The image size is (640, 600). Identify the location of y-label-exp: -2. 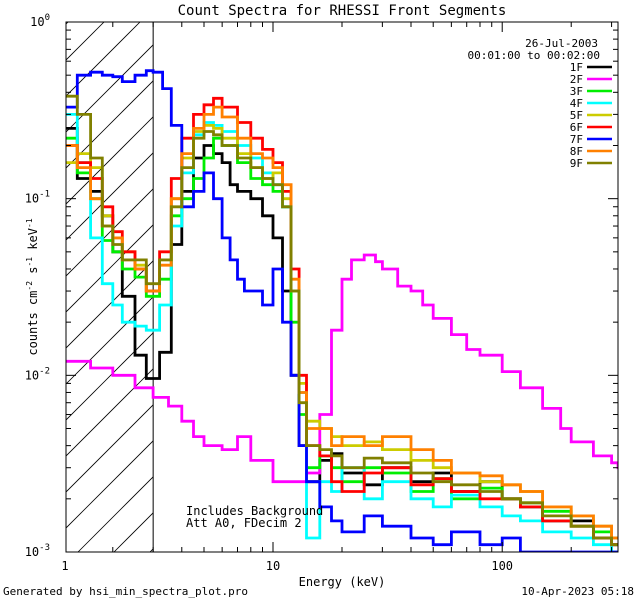
(29, 286).